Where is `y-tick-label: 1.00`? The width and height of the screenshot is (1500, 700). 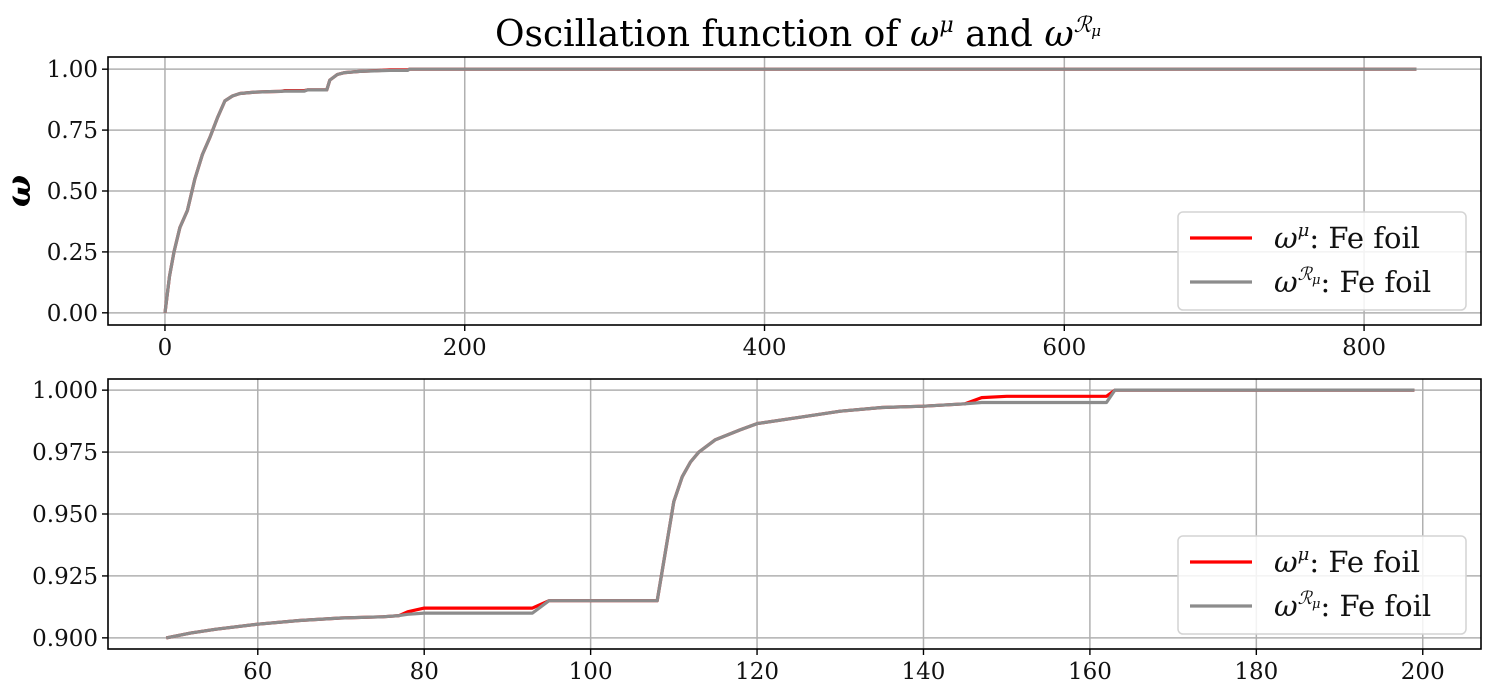 y-tick-label: 1.00 is located at coordinates (72, 70).